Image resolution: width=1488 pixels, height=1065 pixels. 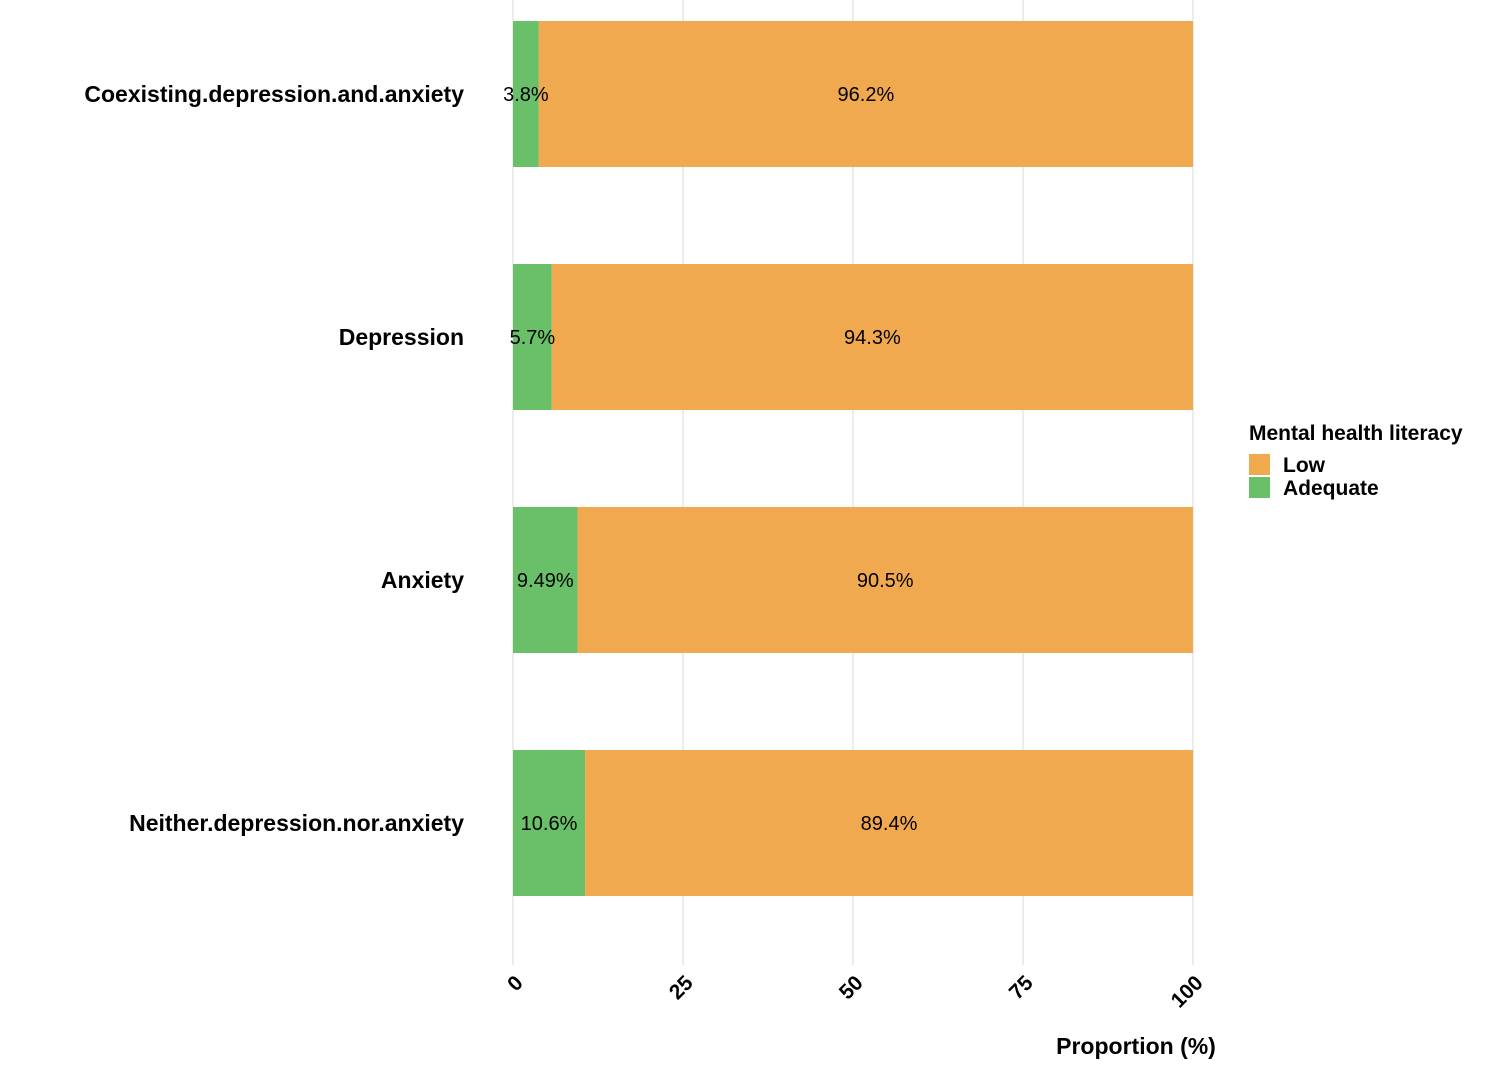 What do you see at coordinates (274, 94) in the screenshot?
I see `category-label-0: Coexisting.depression.and.anxiety` at bounding box center [274, 94].